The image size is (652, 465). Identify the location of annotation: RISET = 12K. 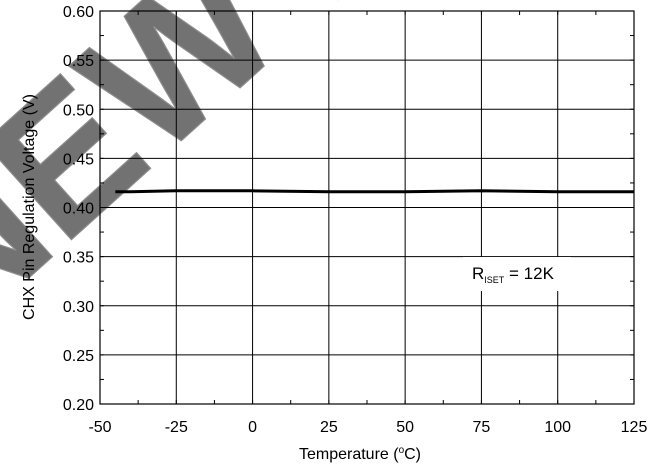
(517, 274).